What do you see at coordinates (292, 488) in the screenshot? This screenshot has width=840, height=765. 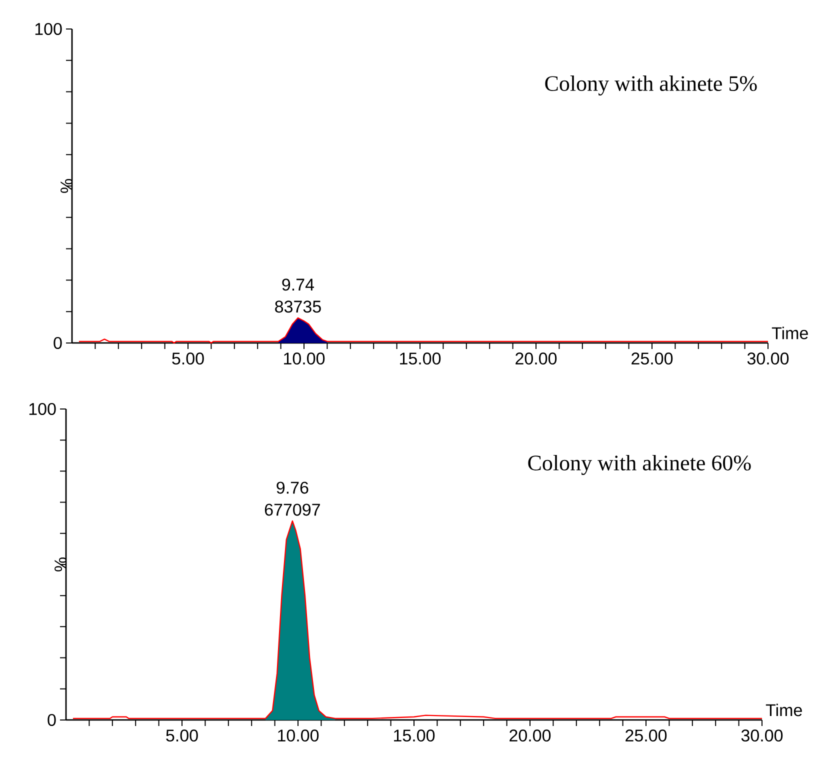 I see `annotation: 9.76` at bounding box center [292, 488].